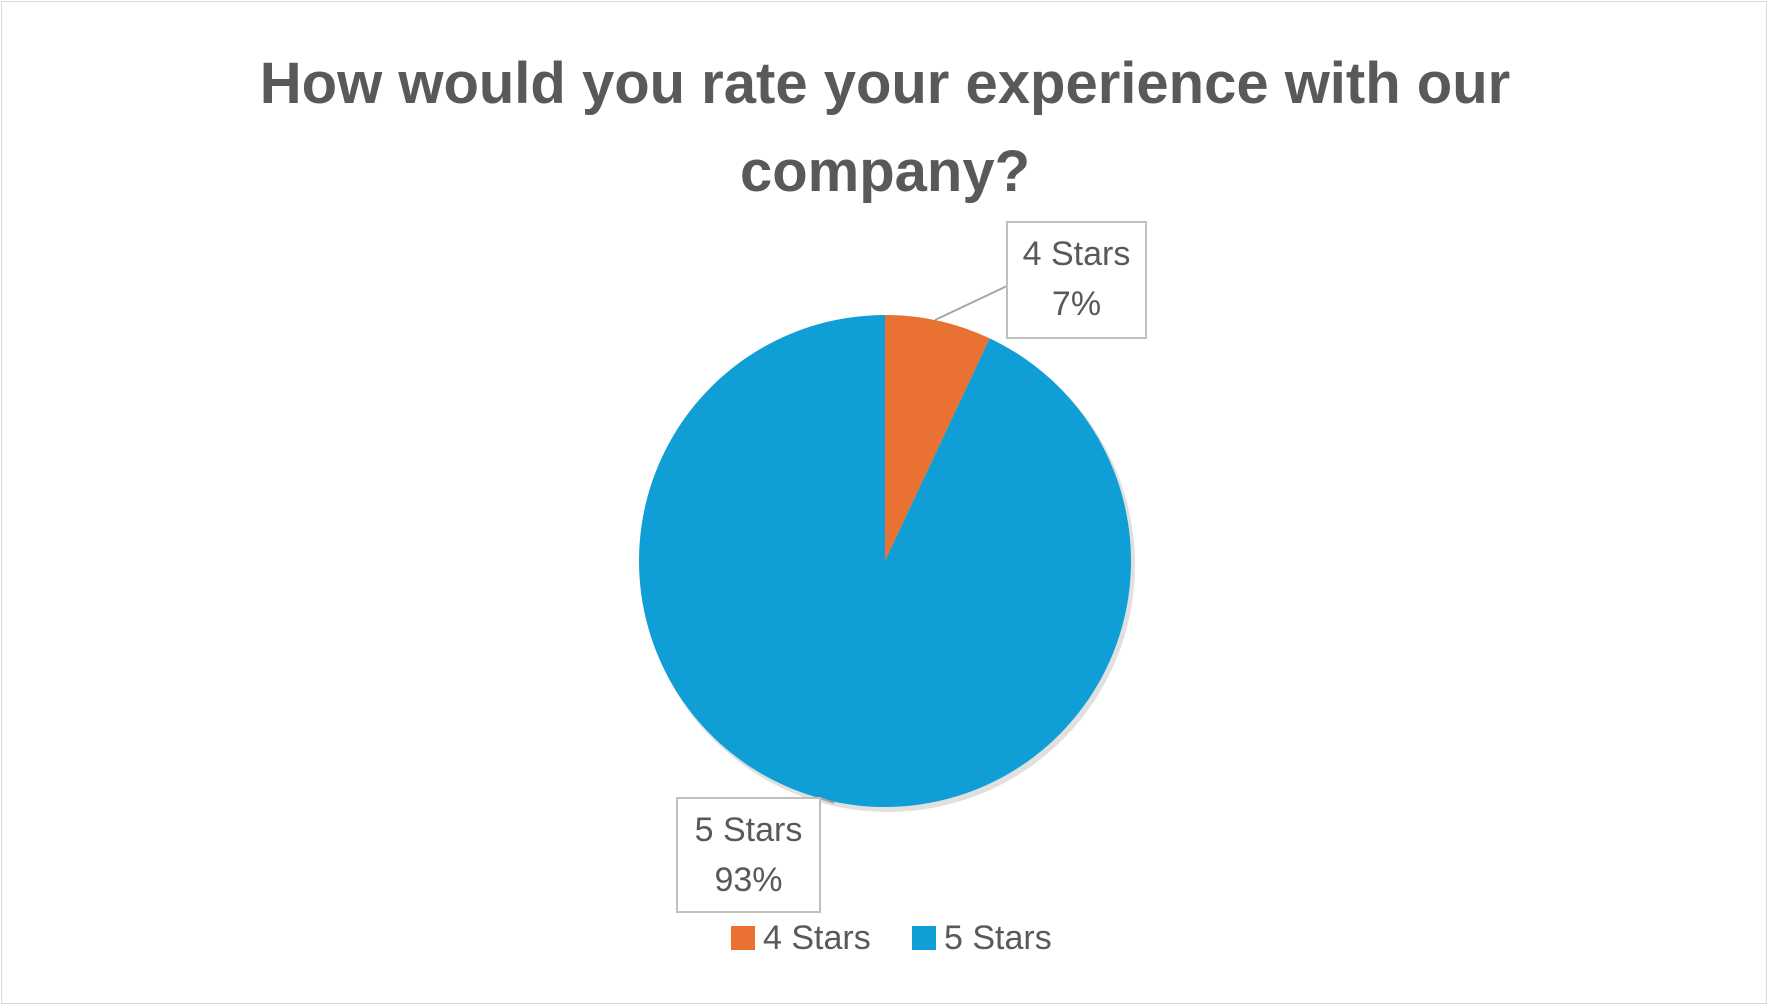  I want to click on legend-label: 5 Stars, so click(998, 938).